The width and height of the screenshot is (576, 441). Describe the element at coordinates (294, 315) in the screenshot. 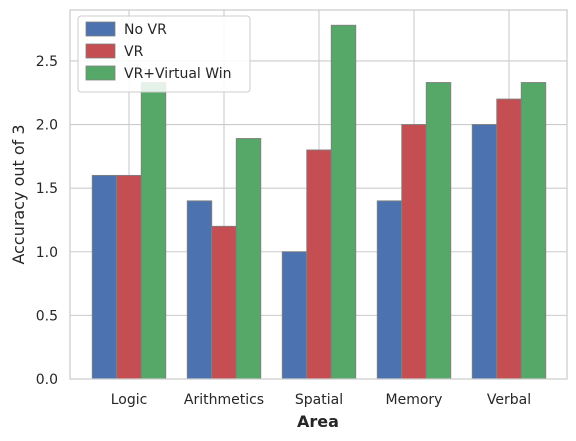

I see `bar-no-vr-spatial` at that location.